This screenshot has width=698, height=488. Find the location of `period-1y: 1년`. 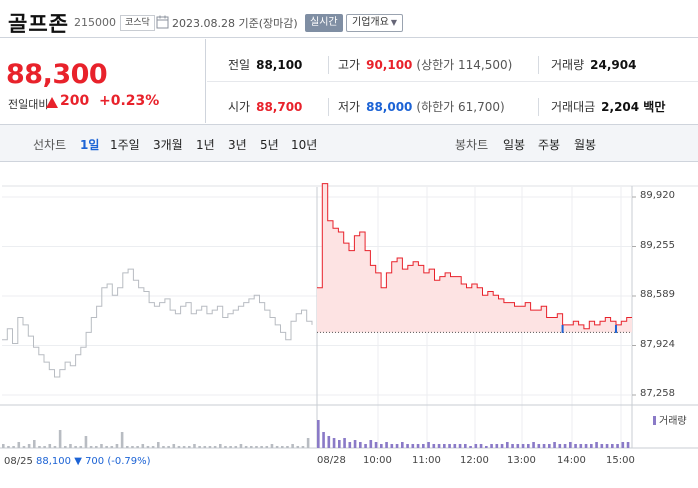

period-1y: 1년 is located at coordinates (205, 145).